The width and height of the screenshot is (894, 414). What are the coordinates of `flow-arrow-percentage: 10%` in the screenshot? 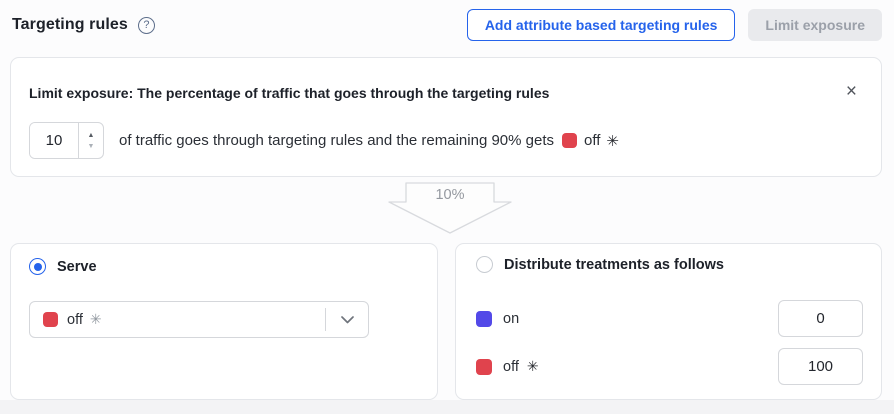 It's located at (450, 195).